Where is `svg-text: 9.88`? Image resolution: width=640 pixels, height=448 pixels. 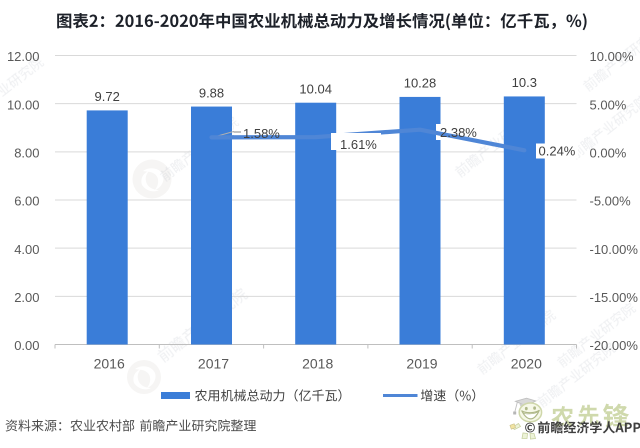
svg-text: 9.88 is located at coordinates (211, 92).